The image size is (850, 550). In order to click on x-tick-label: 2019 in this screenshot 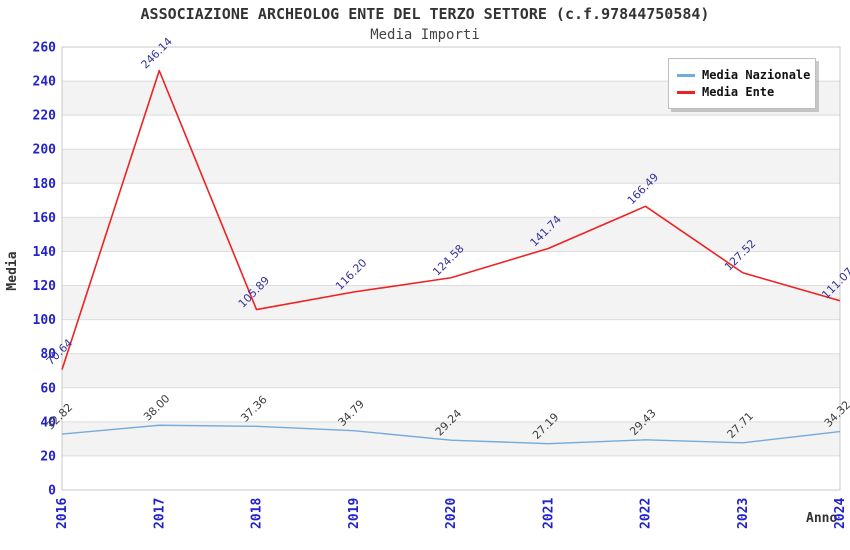, I will do `click(354, 513)`.